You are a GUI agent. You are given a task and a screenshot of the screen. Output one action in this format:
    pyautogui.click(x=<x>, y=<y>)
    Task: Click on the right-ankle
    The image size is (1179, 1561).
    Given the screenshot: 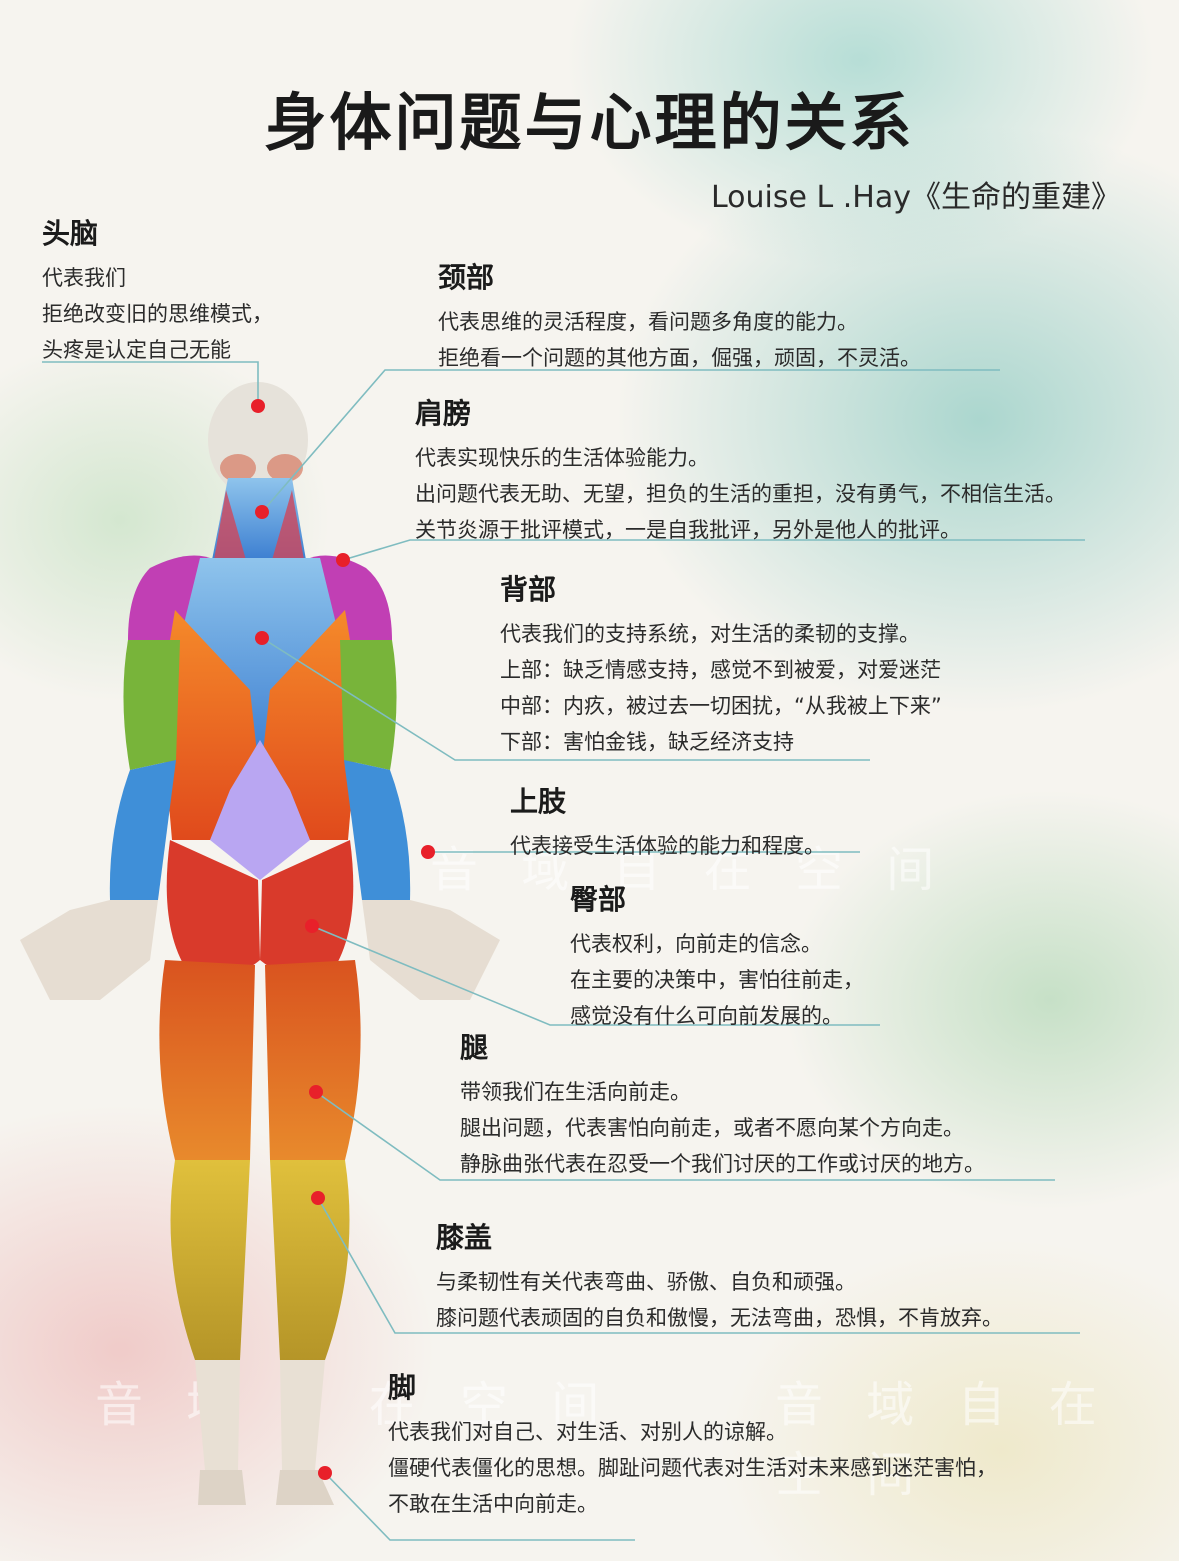 What is the action you would take?
    pyautogui.click(x=302, y=1415)
    